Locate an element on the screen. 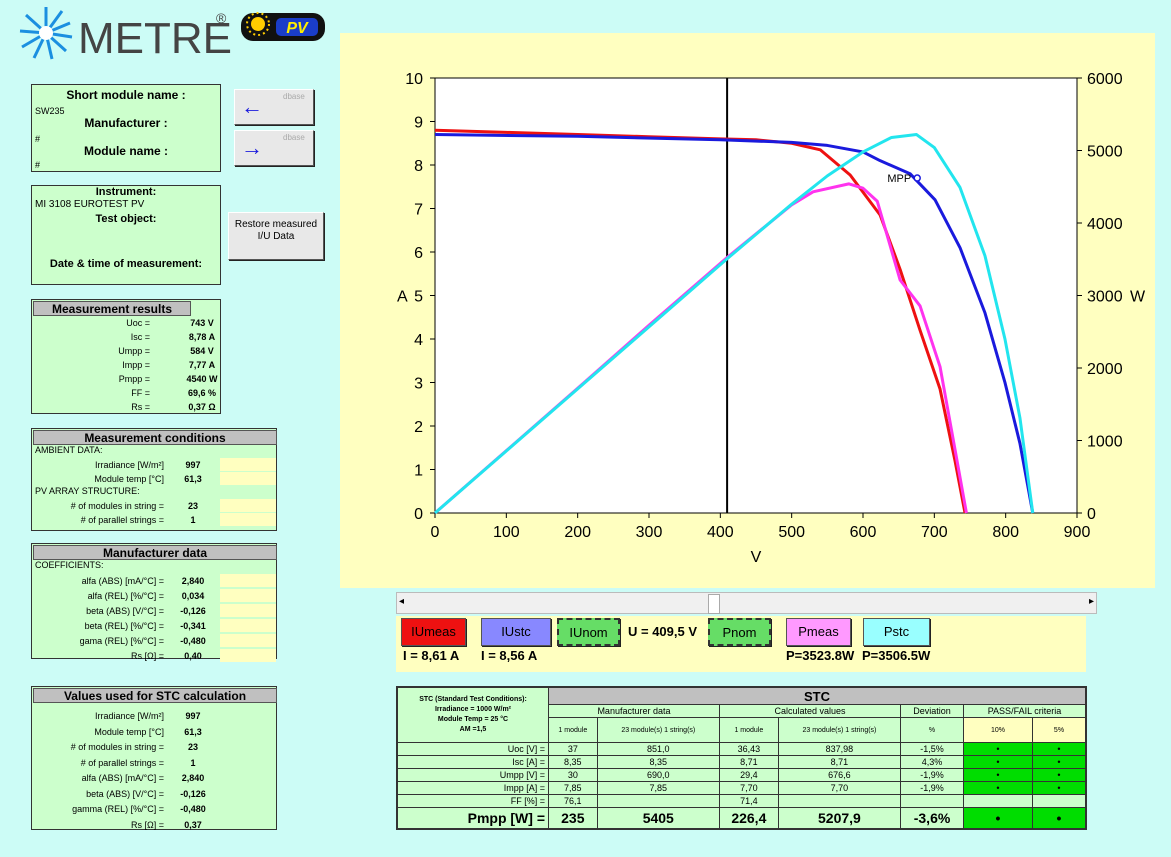  row-label: Pmpp = is located at coordinates (134, 379).